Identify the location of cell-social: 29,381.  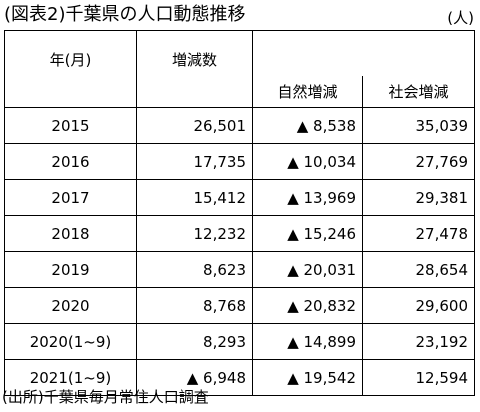
(418, 197).